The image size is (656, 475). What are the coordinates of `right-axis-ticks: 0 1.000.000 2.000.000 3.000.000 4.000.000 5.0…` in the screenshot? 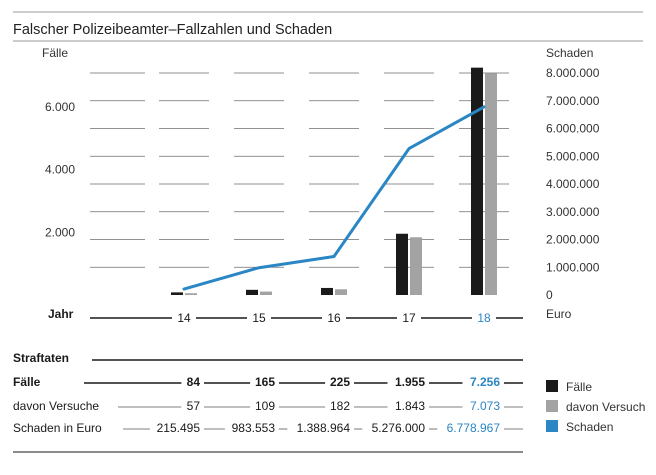 It's located at (573, 184).